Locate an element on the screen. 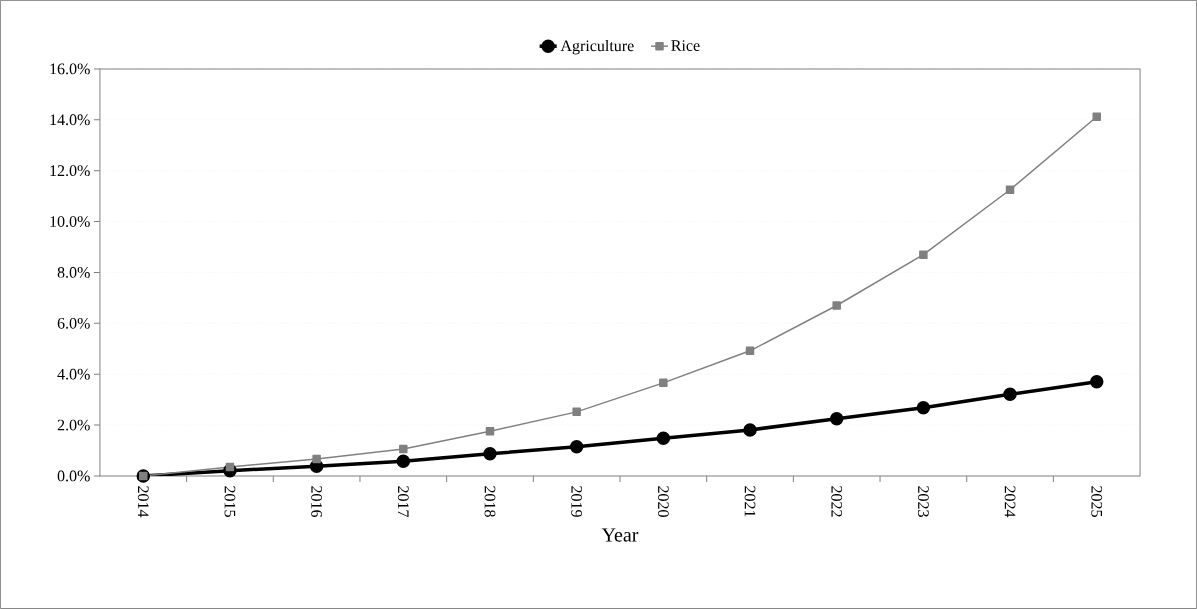 Image resolution: width=1197 pixels, height=609 pixels. y-tick-label: 10.0% is located at coordinates (70, 222).